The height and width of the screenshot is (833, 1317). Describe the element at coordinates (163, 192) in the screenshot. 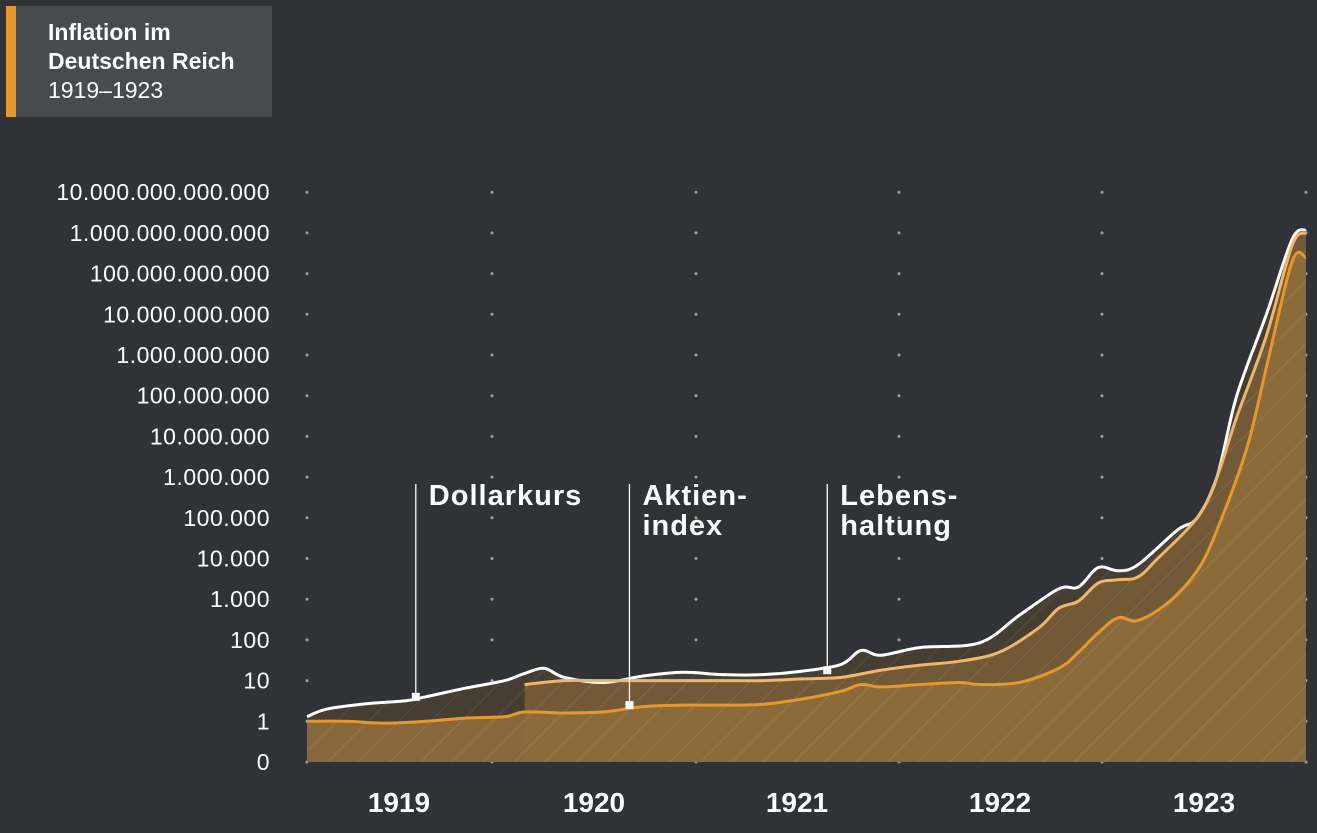

I see `y-tick-label: 10.000.000.000.000` at that location.